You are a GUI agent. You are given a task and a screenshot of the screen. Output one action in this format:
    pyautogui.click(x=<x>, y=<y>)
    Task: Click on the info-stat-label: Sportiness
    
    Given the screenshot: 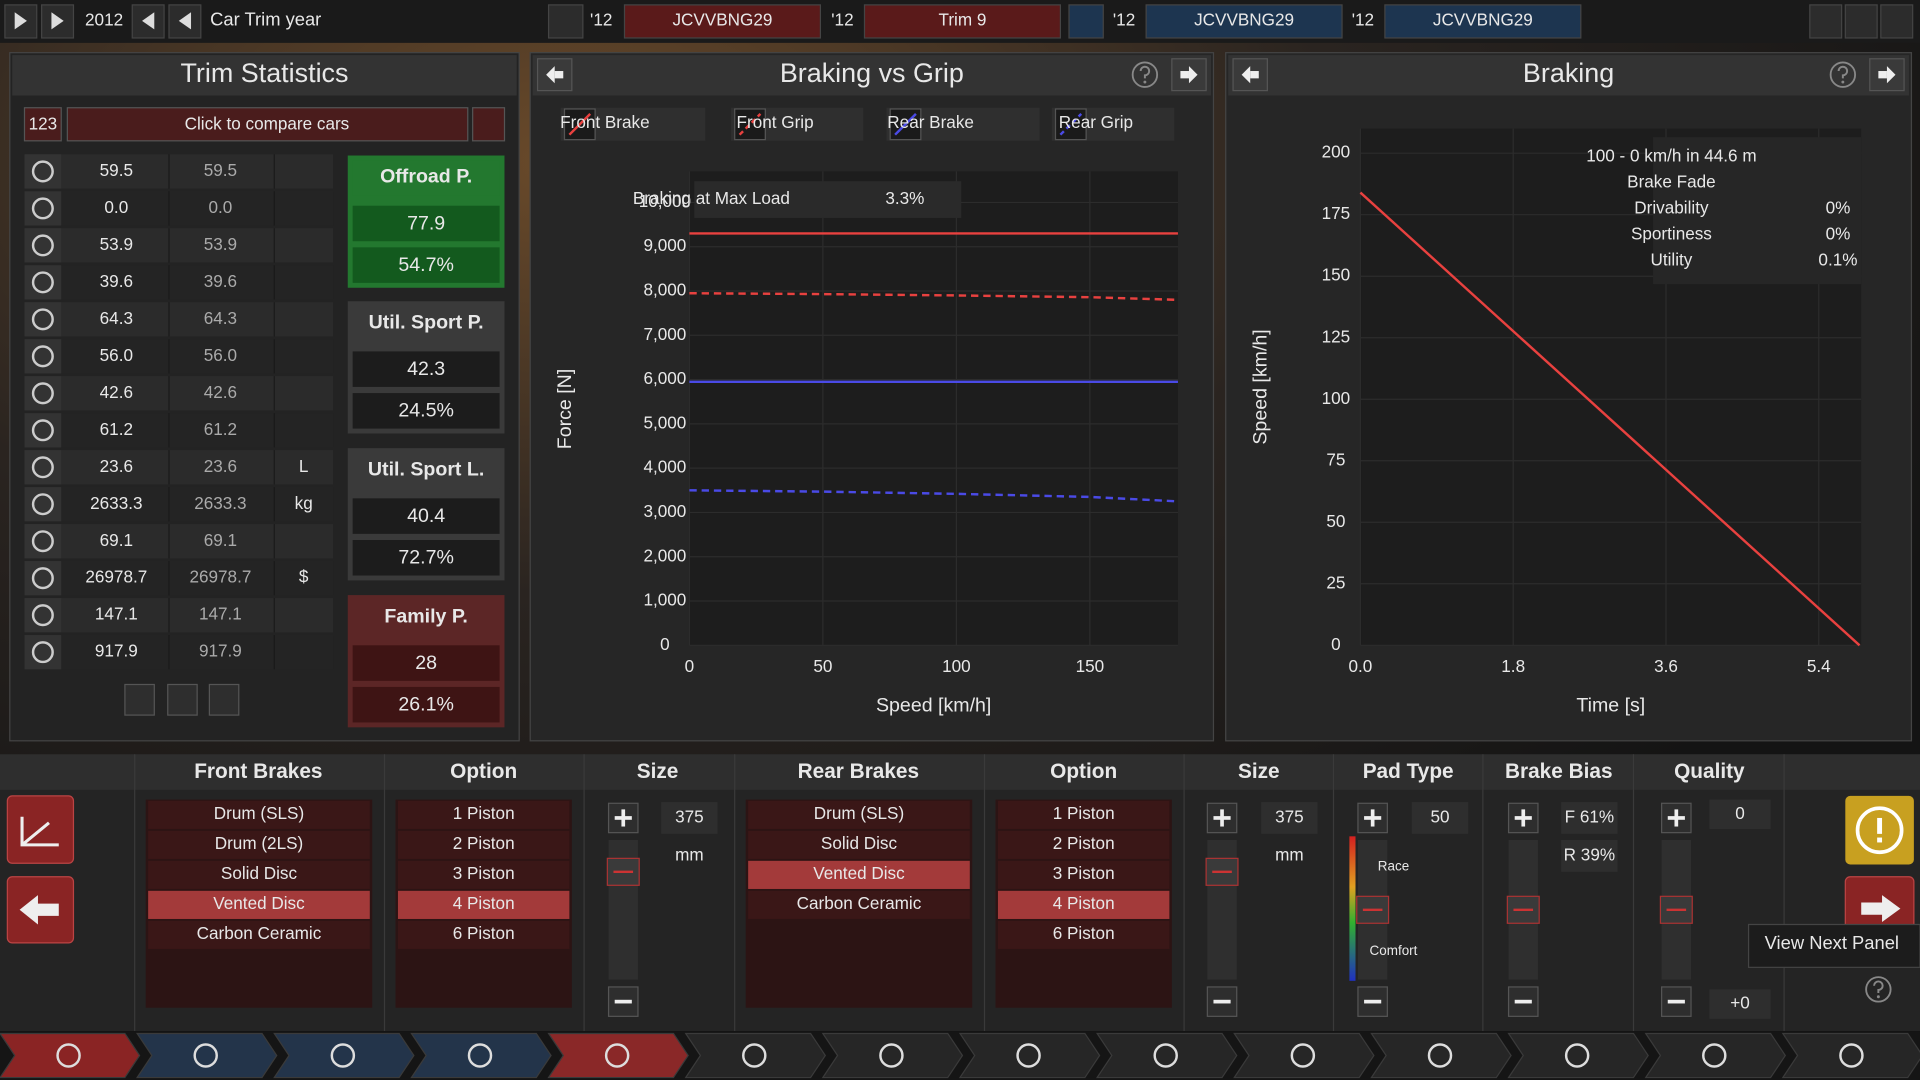 What is the action you would take?
    pyautogui.click(x=1671, y=234)
    